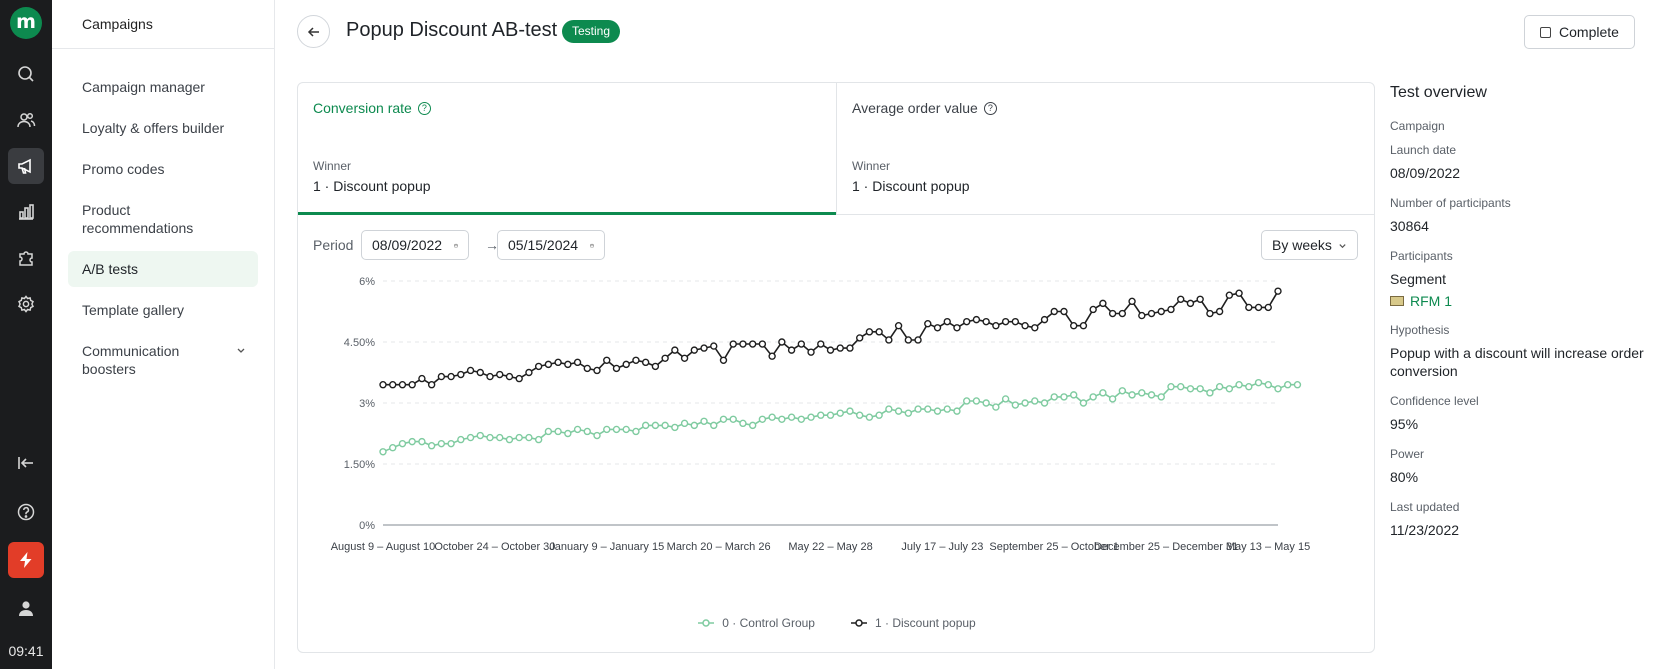 Image resolution: width=1672 pixels, height=669 pixels. I want to click on bar-chart-icon, so click(26, 212).